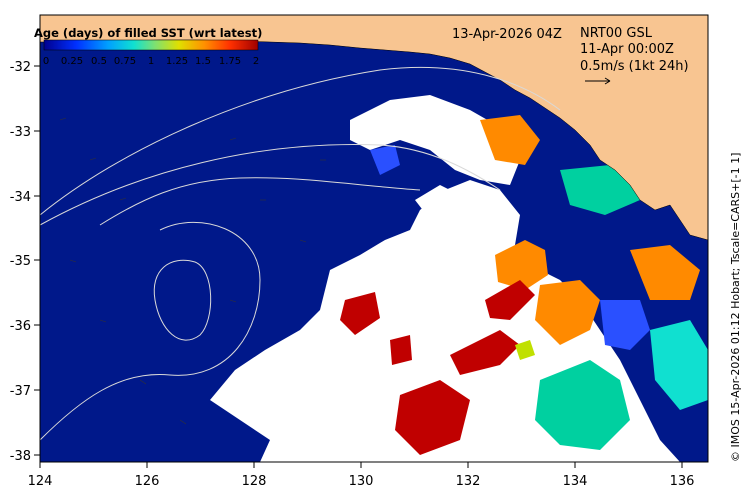 The height and width of the screenshot is (496, 750). Describe the element at coordinates (598, 81) in the screenshot. I see `vector-scale-arrow` at that location.